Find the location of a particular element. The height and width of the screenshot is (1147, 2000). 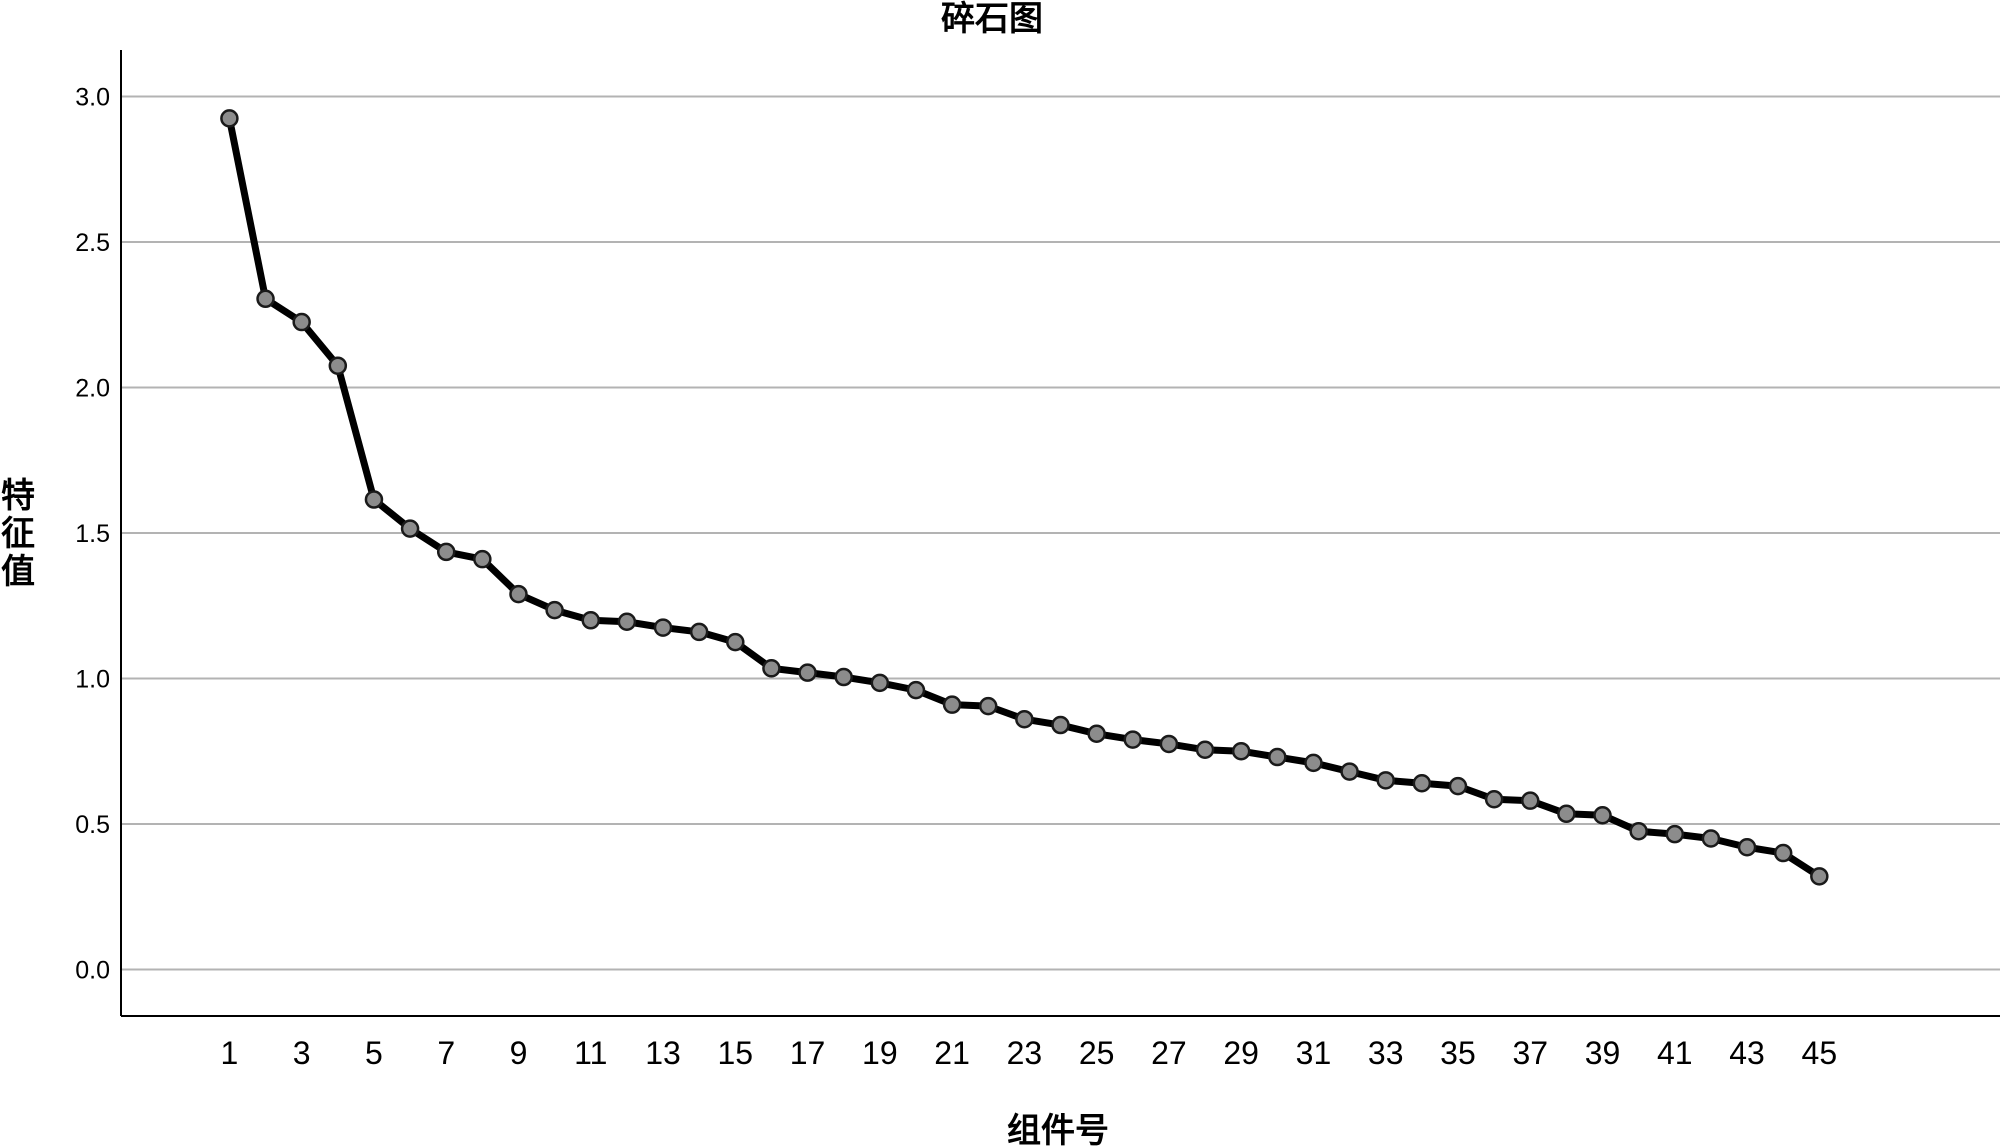

x-tick-label: 15 is located at coordinates (735, 1053).